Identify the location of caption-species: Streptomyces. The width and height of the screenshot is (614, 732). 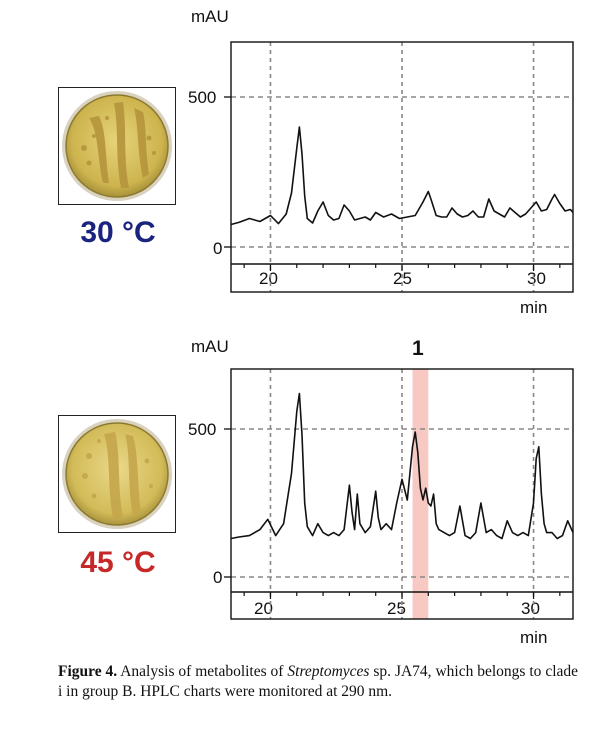
(328, 671).